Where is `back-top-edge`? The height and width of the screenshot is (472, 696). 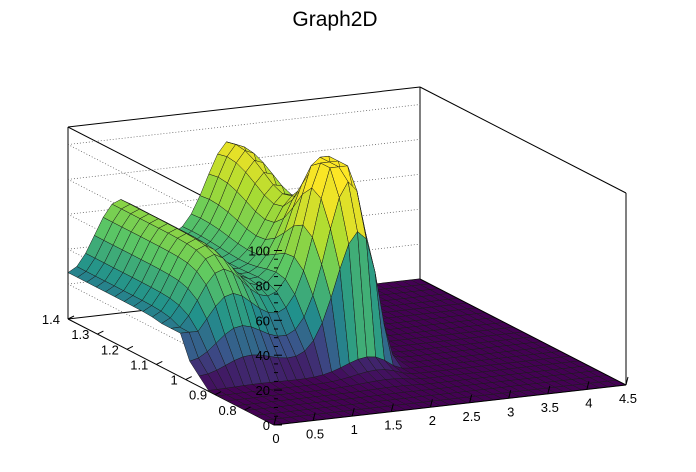
back-top-edge is located at coordinates (244, 107).